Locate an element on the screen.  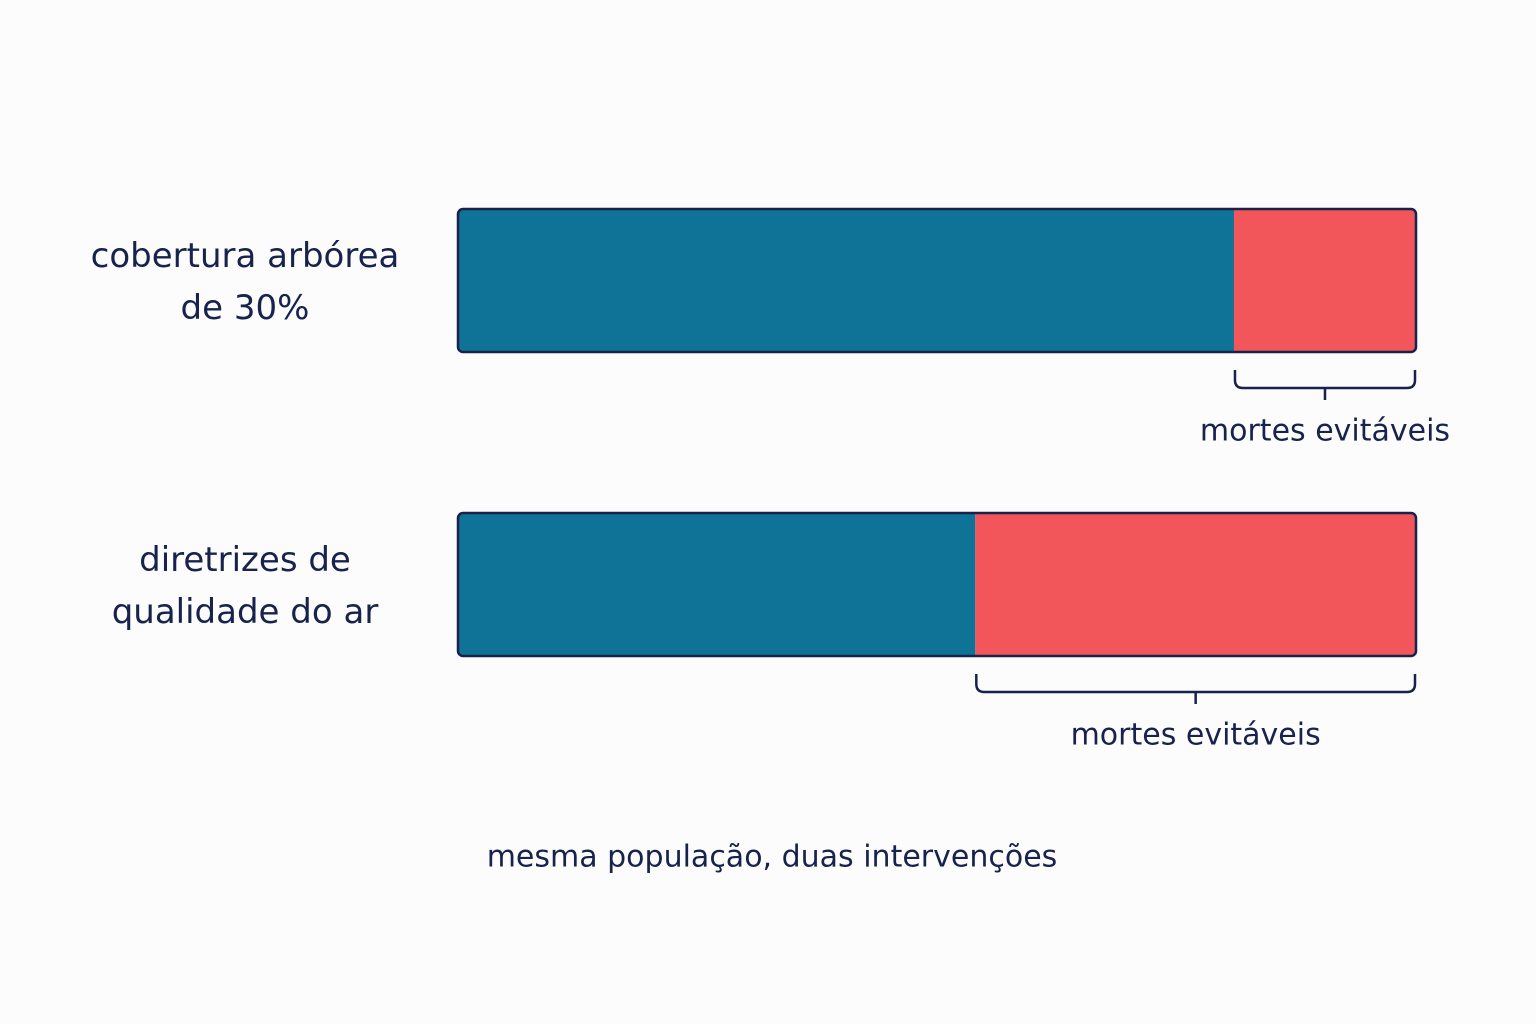
category-label: cobertura arbórea de 30% is located at coordinates (245, 281).